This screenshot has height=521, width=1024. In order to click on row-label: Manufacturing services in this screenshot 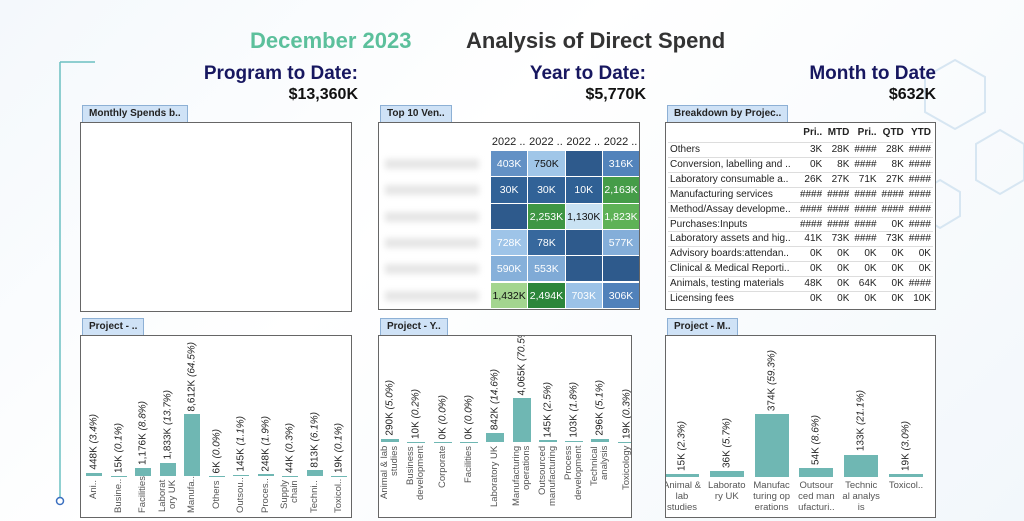, I will do `click(721, 194)`.